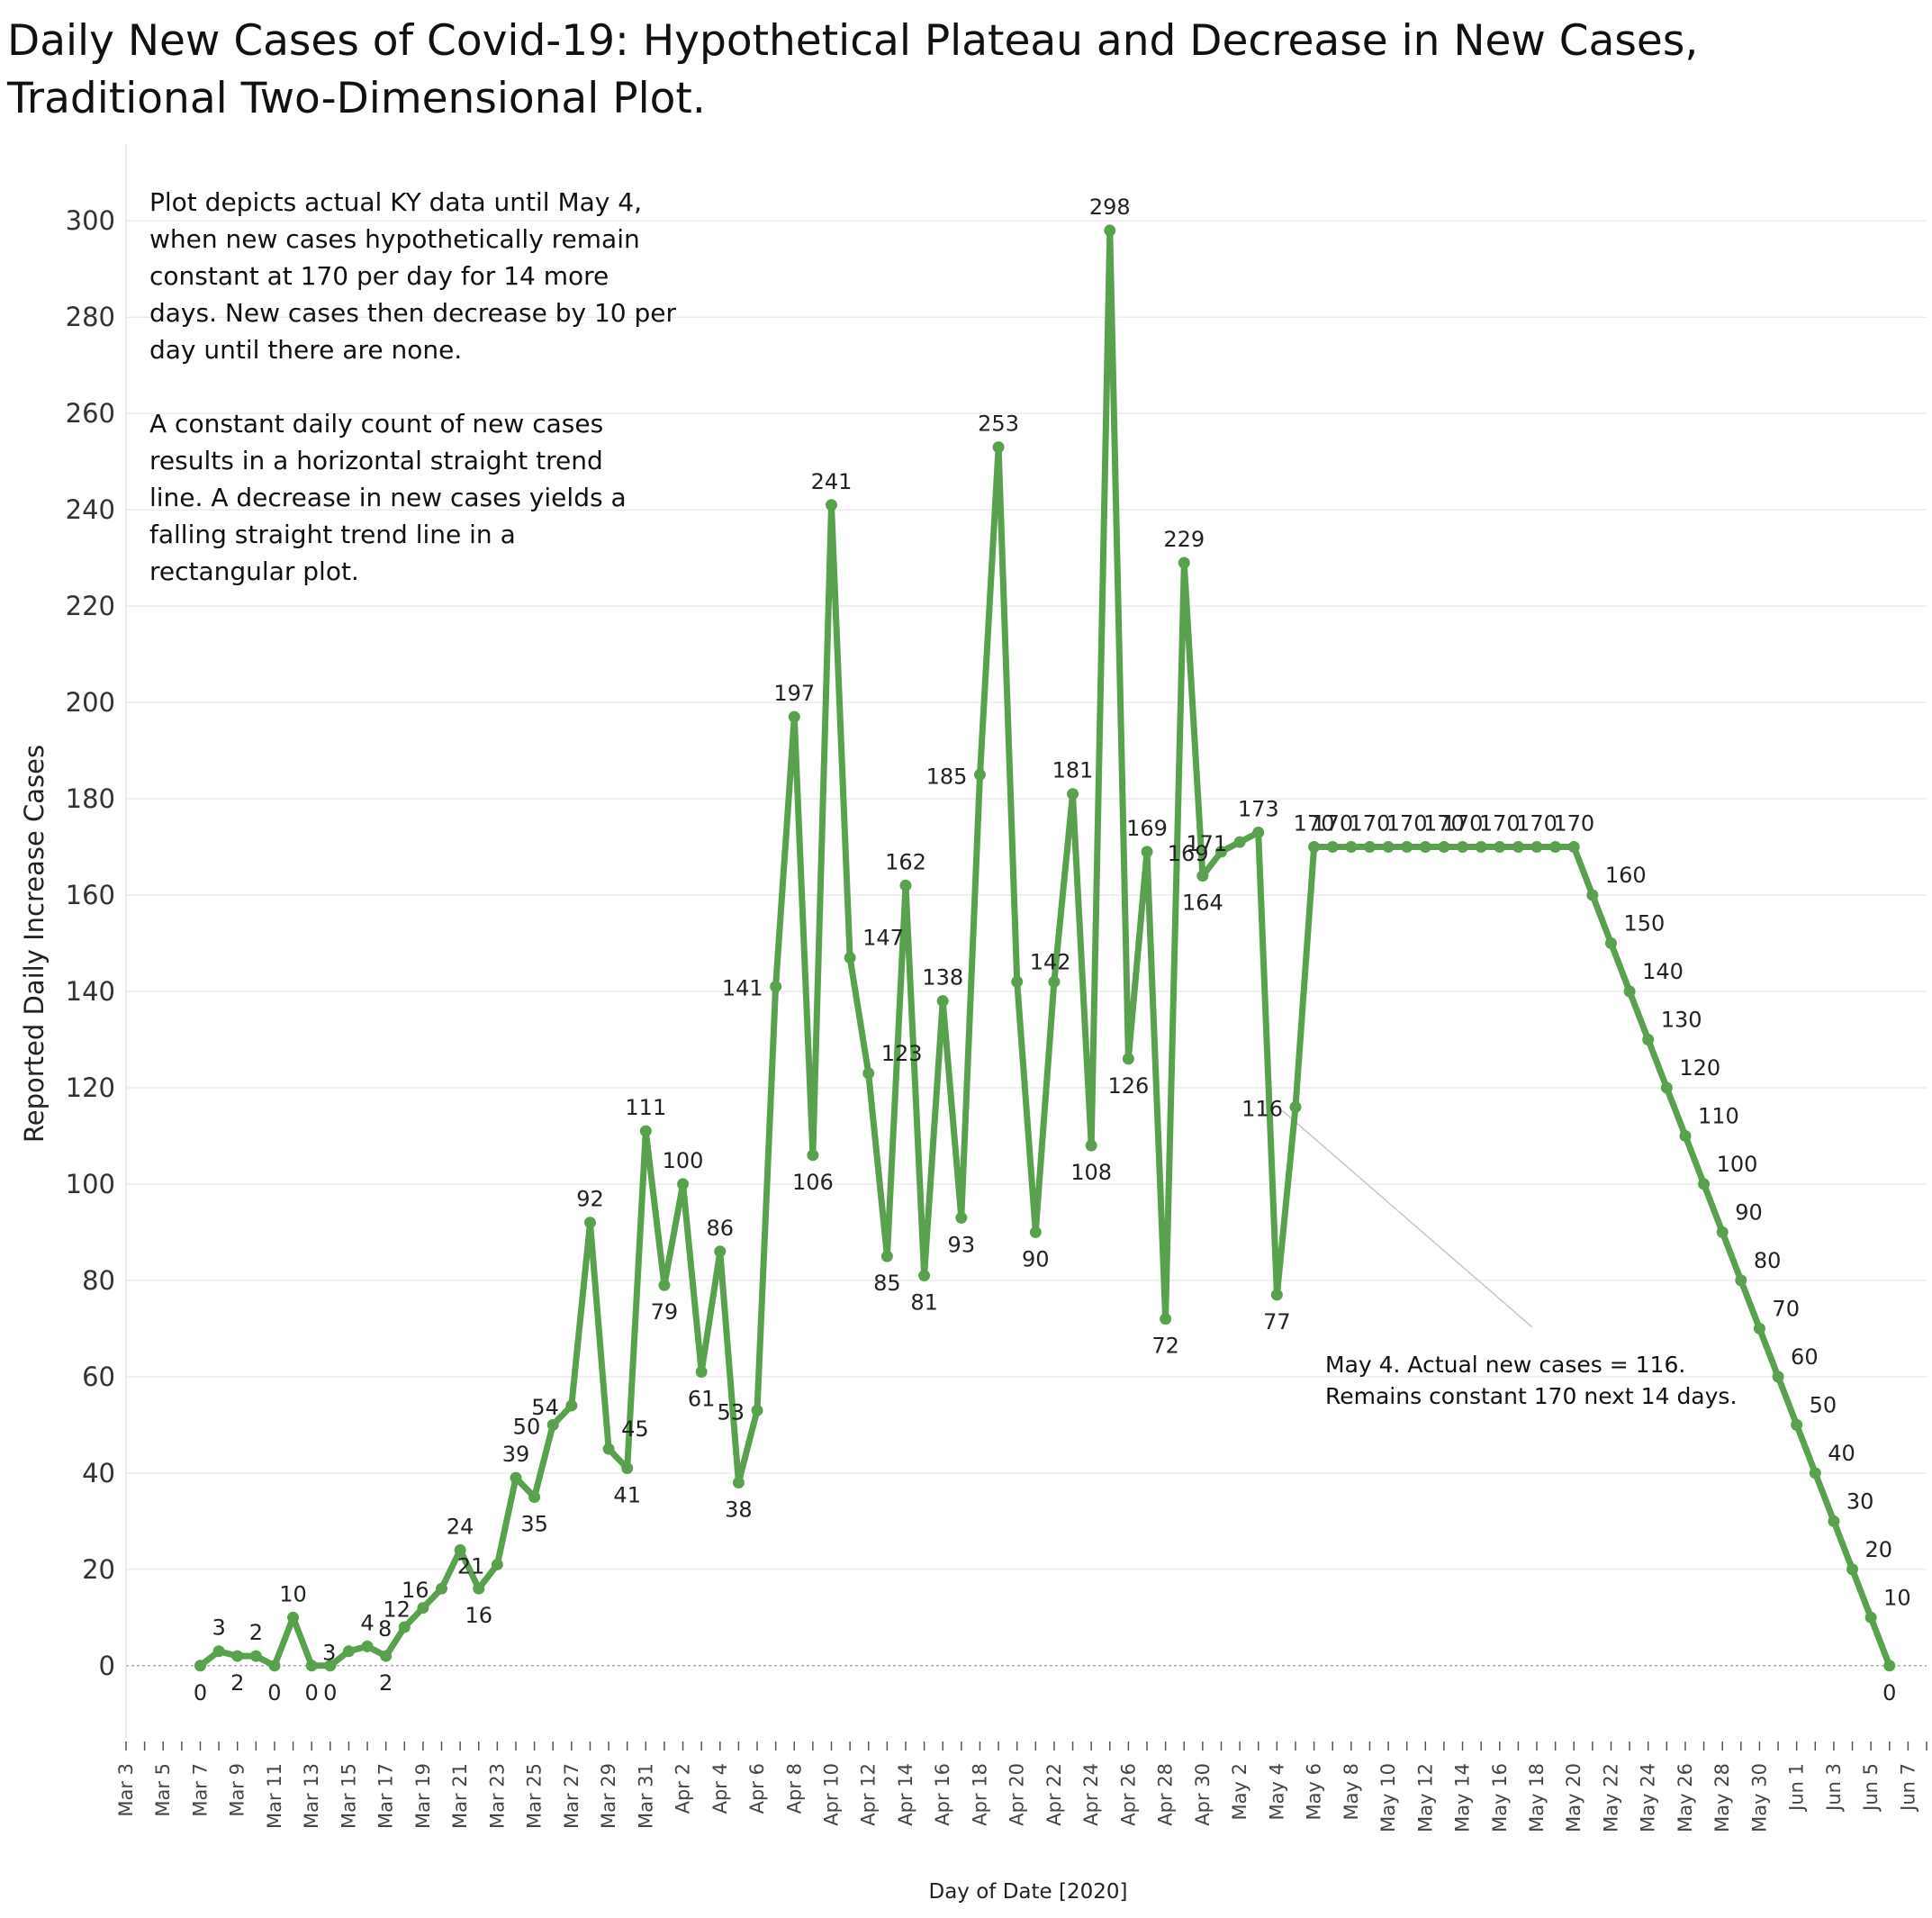  Describe the element at coordinates (98, 1473) in the screenshot. I see `y-tick-label: 40` at that location.